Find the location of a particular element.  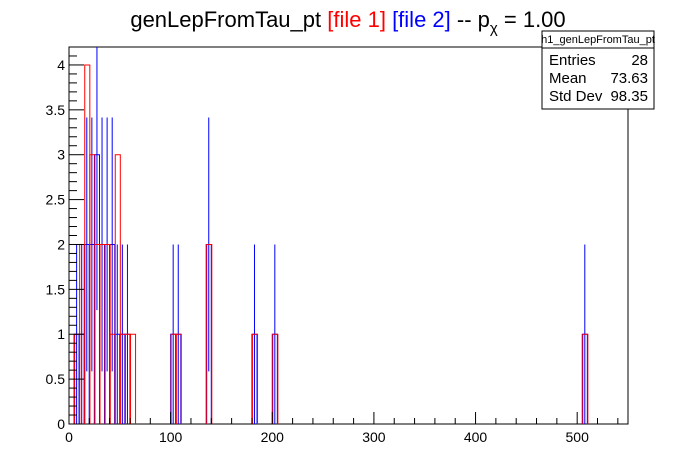

y-tick-label: 0 is located at coordinates (61, 424).